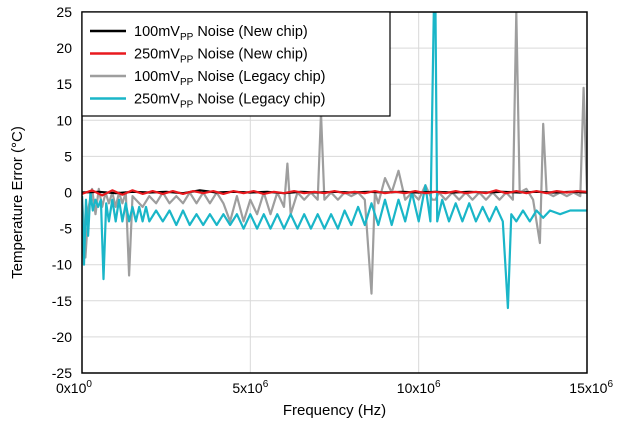 The width and height of the screenshot is (628, 426). What do you see at coordinates (66, 229) in the screenshot?
I see `y-tick-label: -5` at bounding box center [66, 229].